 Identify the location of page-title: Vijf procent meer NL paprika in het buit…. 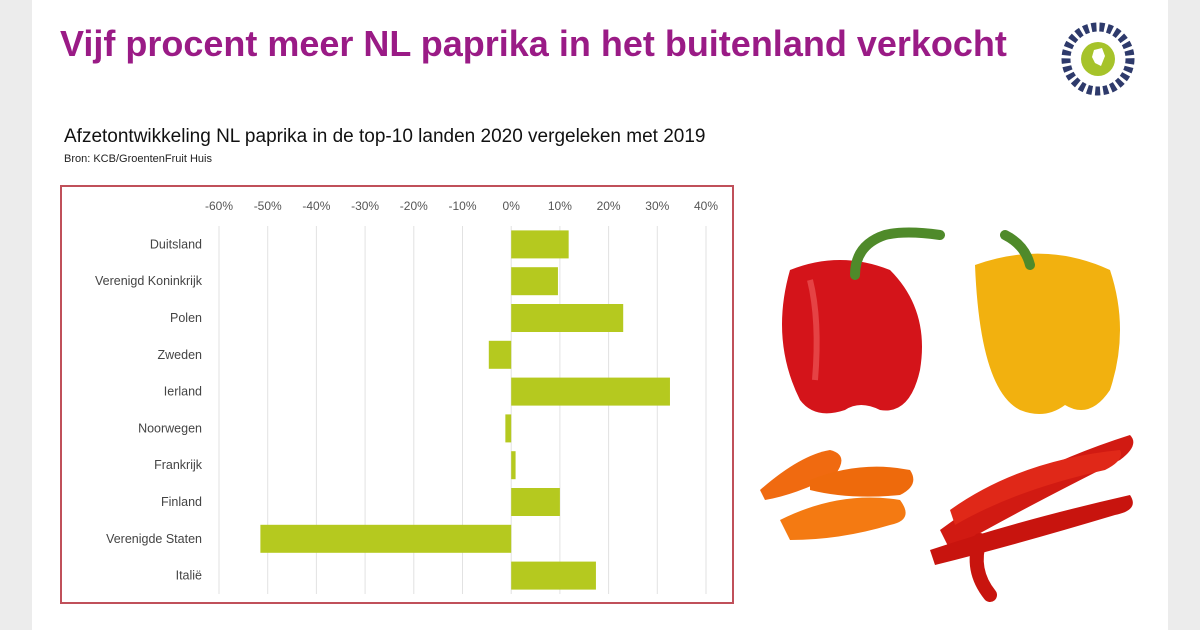
(533, 43).